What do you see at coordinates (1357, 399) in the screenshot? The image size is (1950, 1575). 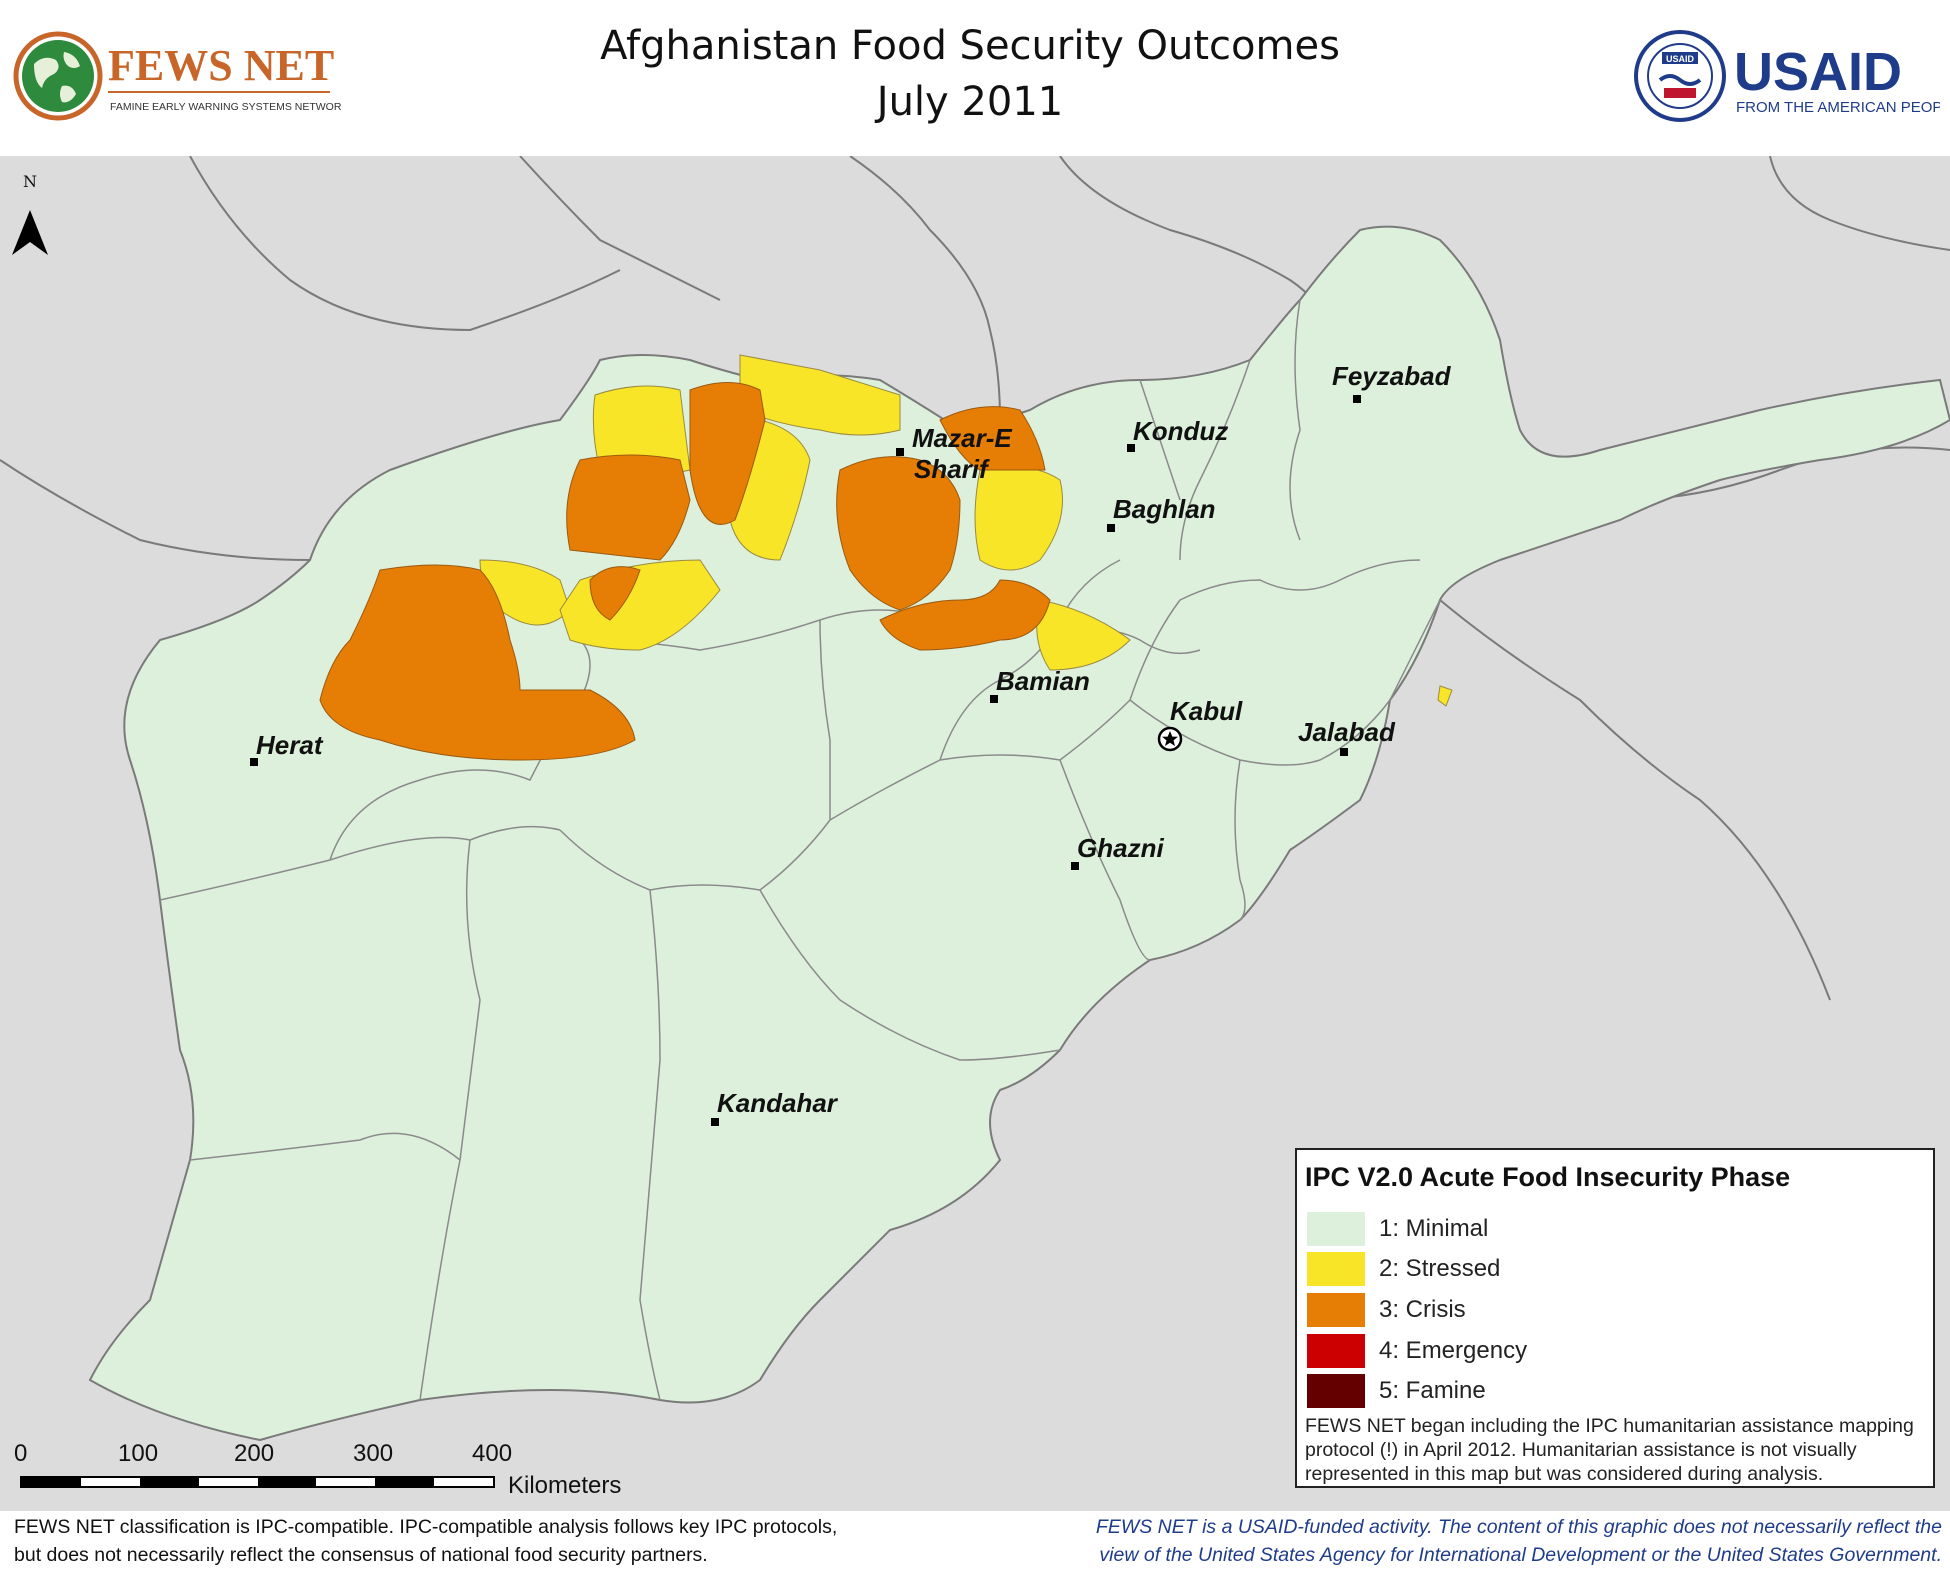 I see `city-marker-feyzabad` at bounding box center [1357, 399].